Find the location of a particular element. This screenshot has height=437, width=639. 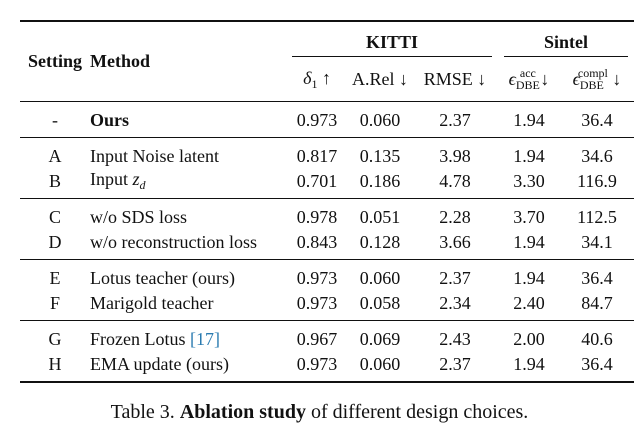

header-sintel-label: Sintel is located at coordinates (565, 42).